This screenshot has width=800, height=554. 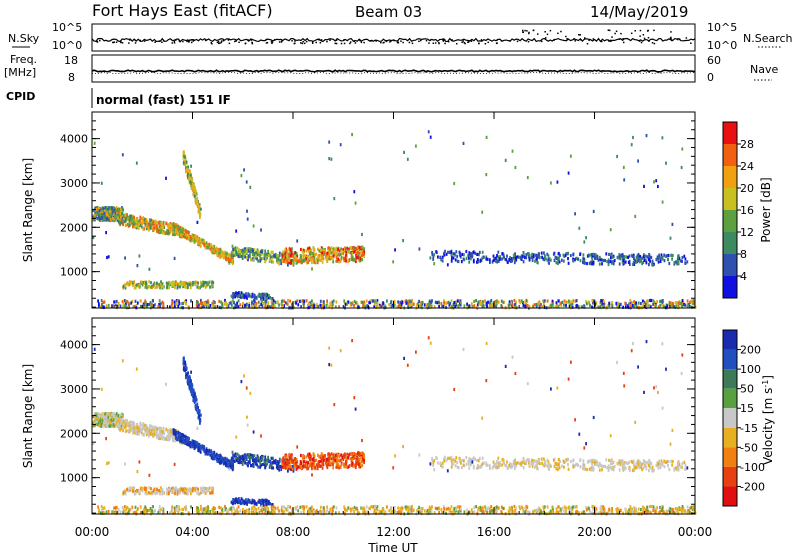 What do you see at coordinates (730, 177) in the screenshot?
I see `power-colorbar-segment` at bounding box center [730, 177].